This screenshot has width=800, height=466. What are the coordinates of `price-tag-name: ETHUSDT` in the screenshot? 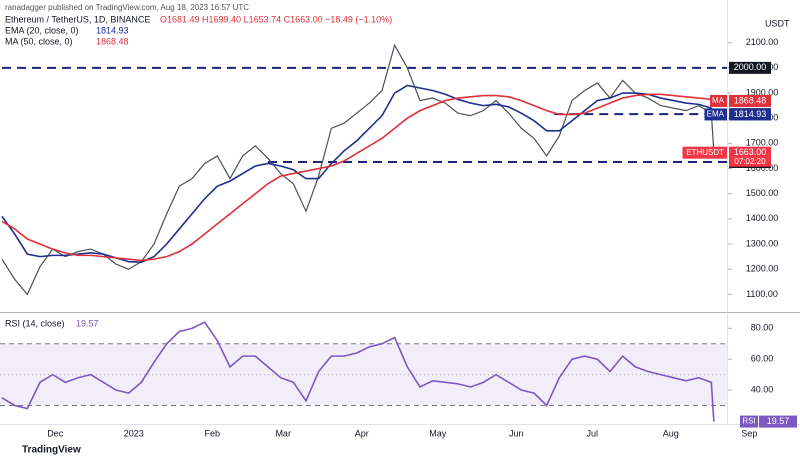 It's located at (705, 152).